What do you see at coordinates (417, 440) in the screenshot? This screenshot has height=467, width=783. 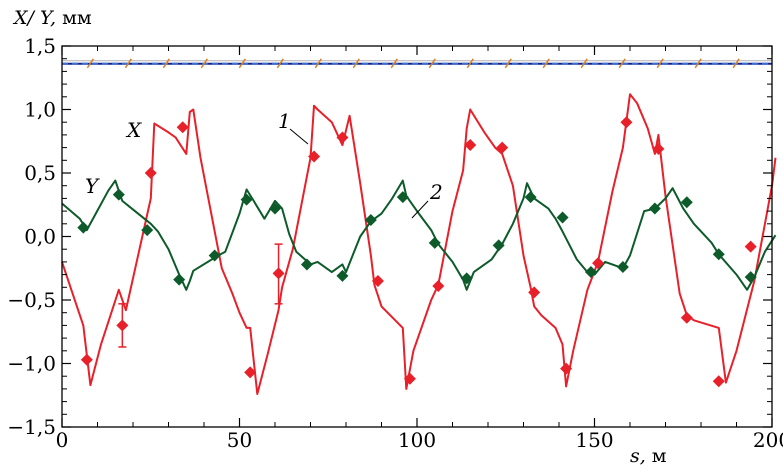 I see `x-tick-label: 100` at bounding box center [417, 440].